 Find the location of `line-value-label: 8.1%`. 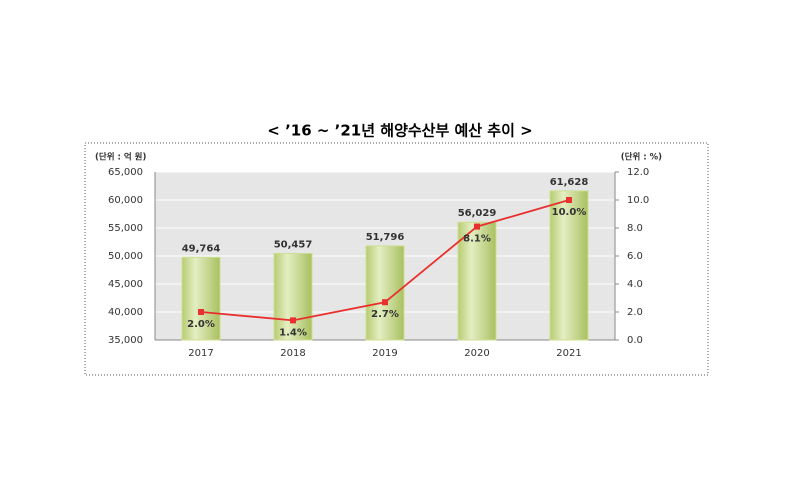

line-value-label: 8.1% is located at coordinates (477, 239).